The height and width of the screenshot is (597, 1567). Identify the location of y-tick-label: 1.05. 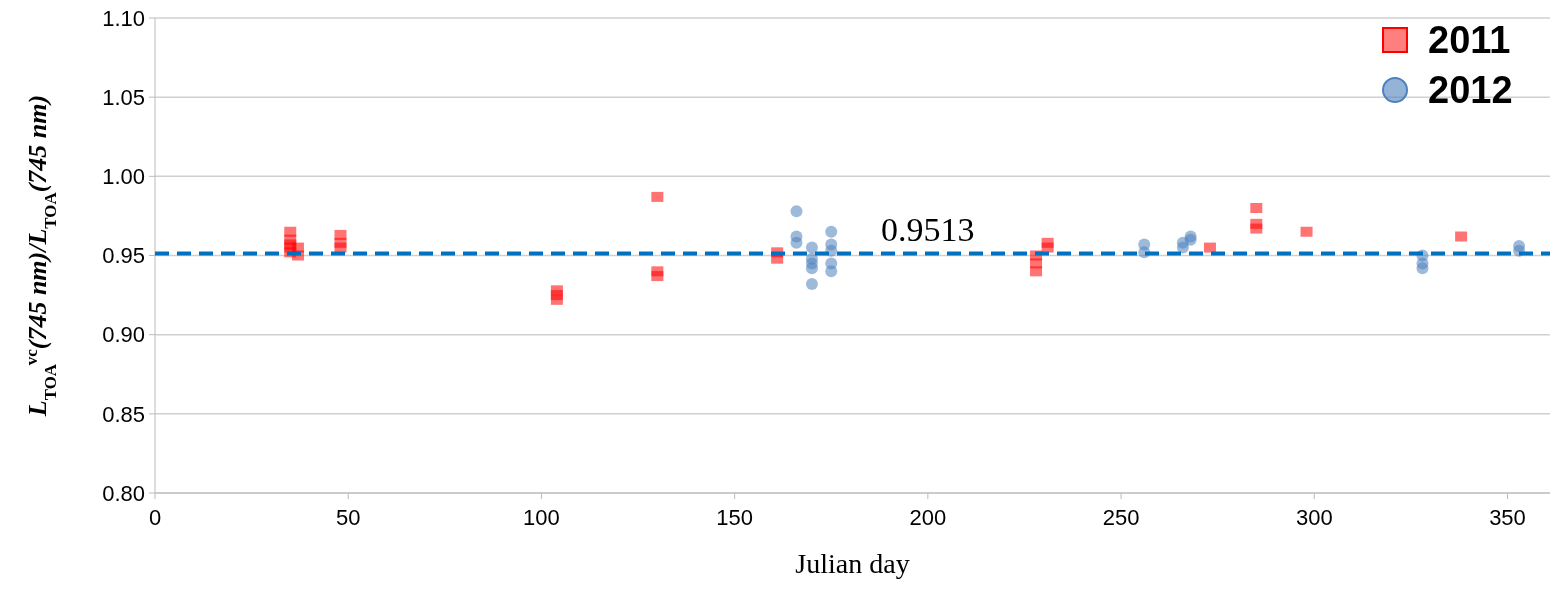
(123, 97).